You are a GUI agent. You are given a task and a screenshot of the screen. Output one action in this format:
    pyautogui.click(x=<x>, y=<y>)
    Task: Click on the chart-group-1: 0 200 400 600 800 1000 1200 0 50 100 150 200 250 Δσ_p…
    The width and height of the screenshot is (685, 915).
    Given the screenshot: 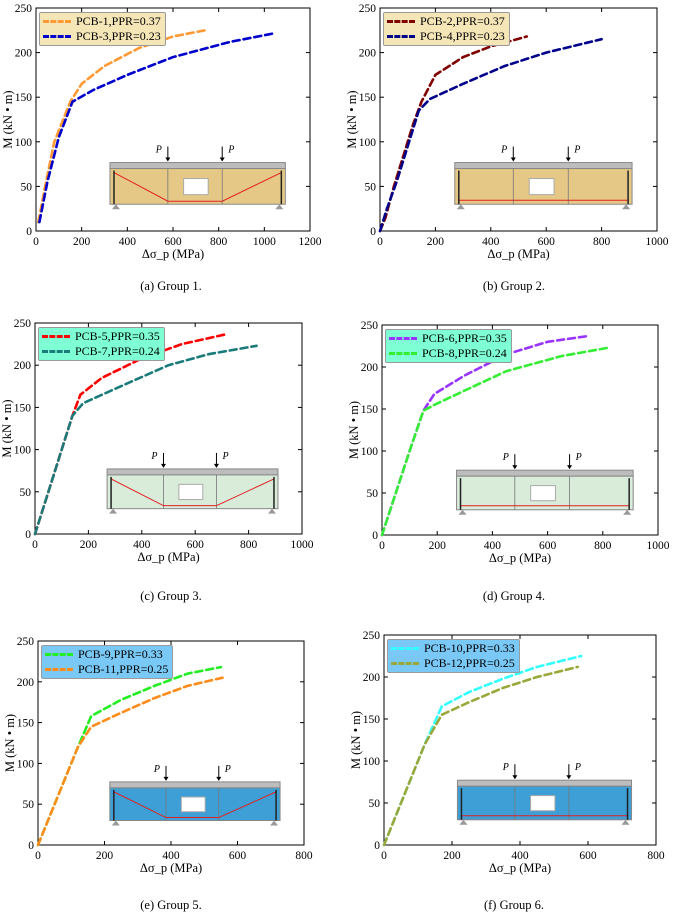 What is the action you would take?
    pyautogui.click(x=161, y=132)
    